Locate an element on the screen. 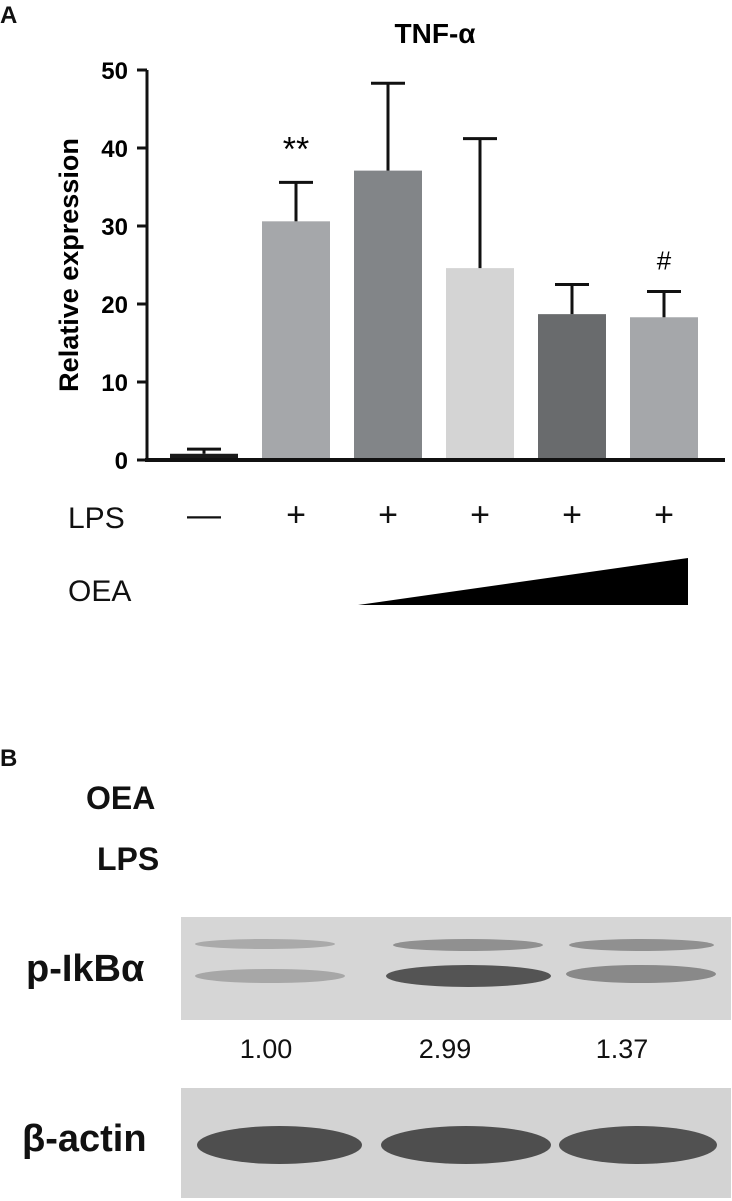 This screenshot has width=732, height=1201. y-tick-label: 10 is located at coordinates (114, 383).